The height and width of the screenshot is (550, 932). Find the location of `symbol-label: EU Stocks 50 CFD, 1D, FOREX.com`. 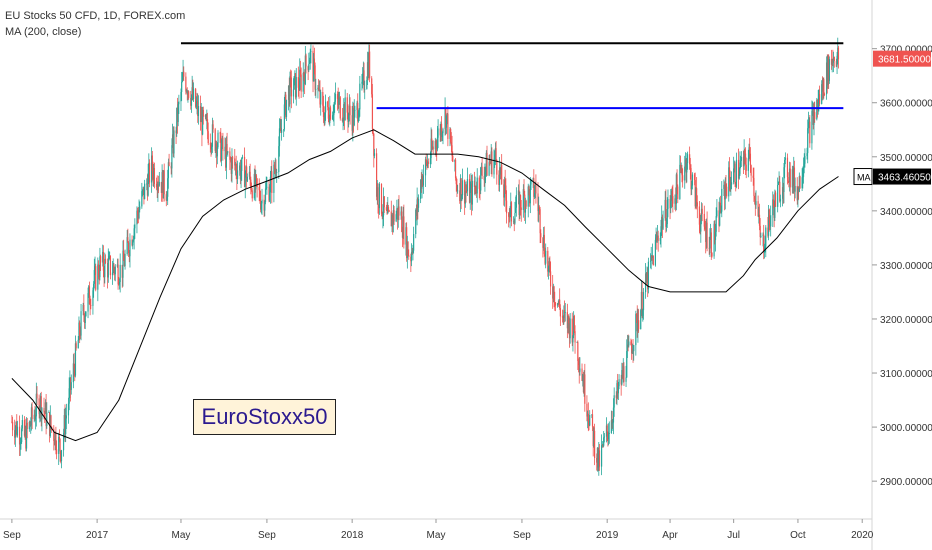

symbol-label: EU Stocks 50 CFD, 1D, FOREX.com is located at coordinates (95, 16).